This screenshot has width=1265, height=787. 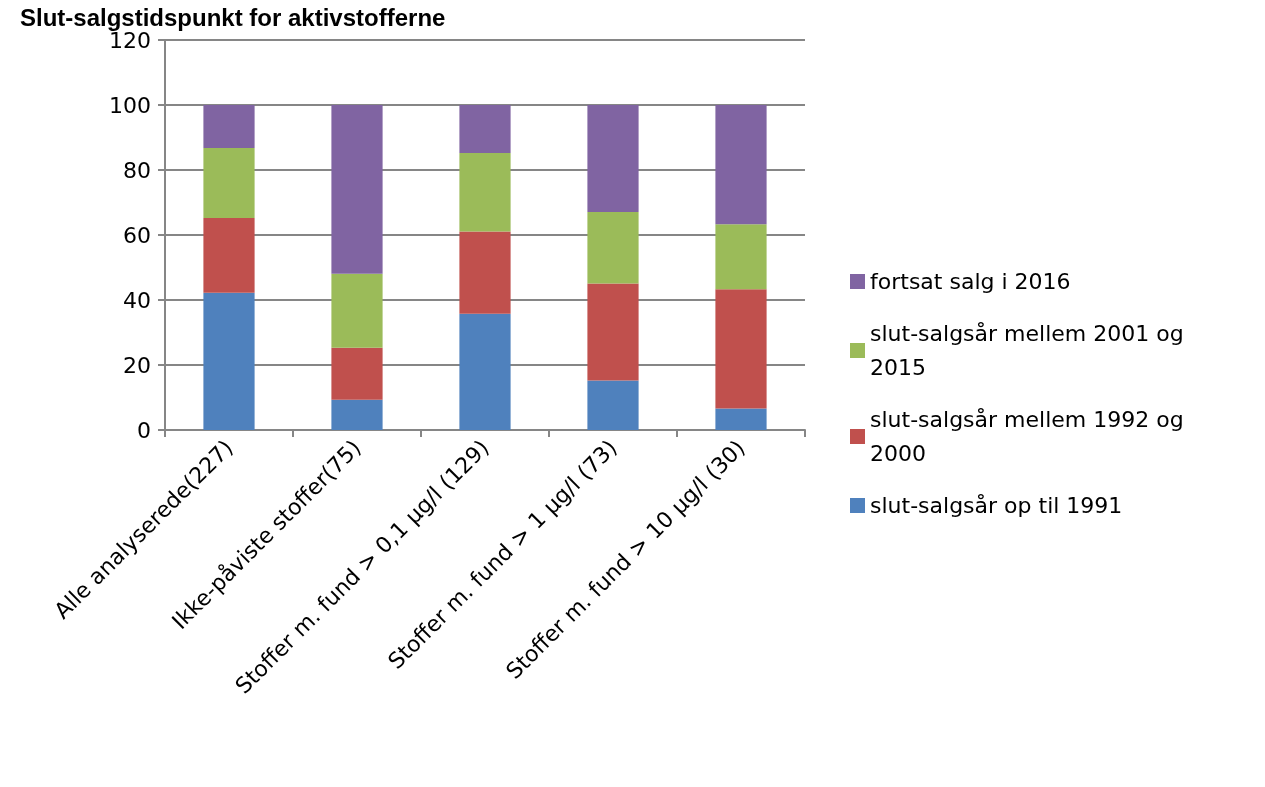 What do you see at coordinates (137, 235) in the screenshot?
I see `y-tick-label: 60` at bounding box center [137, 235].